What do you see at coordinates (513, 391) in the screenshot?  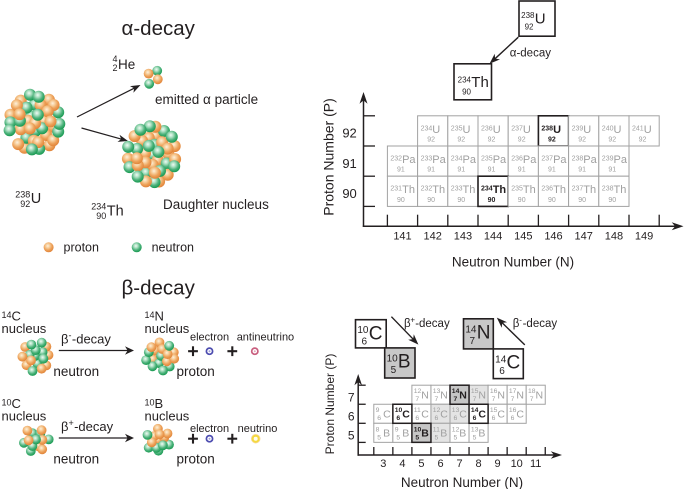 I see `svg-text: 17` at bounding box center [513, 391].